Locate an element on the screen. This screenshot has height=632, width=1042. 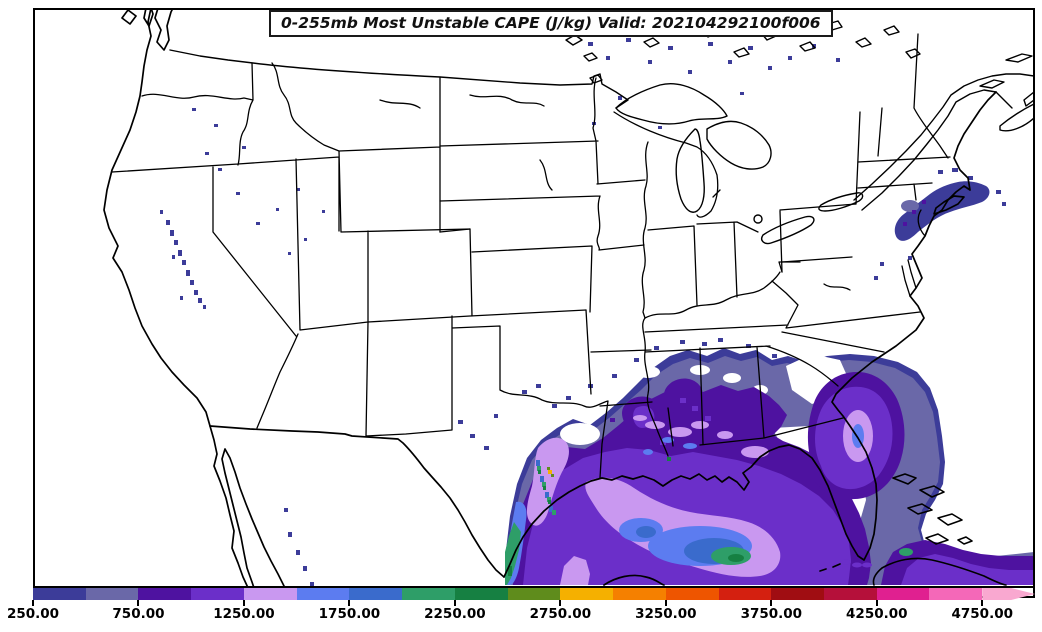
colorbar-tick-label: 1750.00 is located at coordinates (349, 614).